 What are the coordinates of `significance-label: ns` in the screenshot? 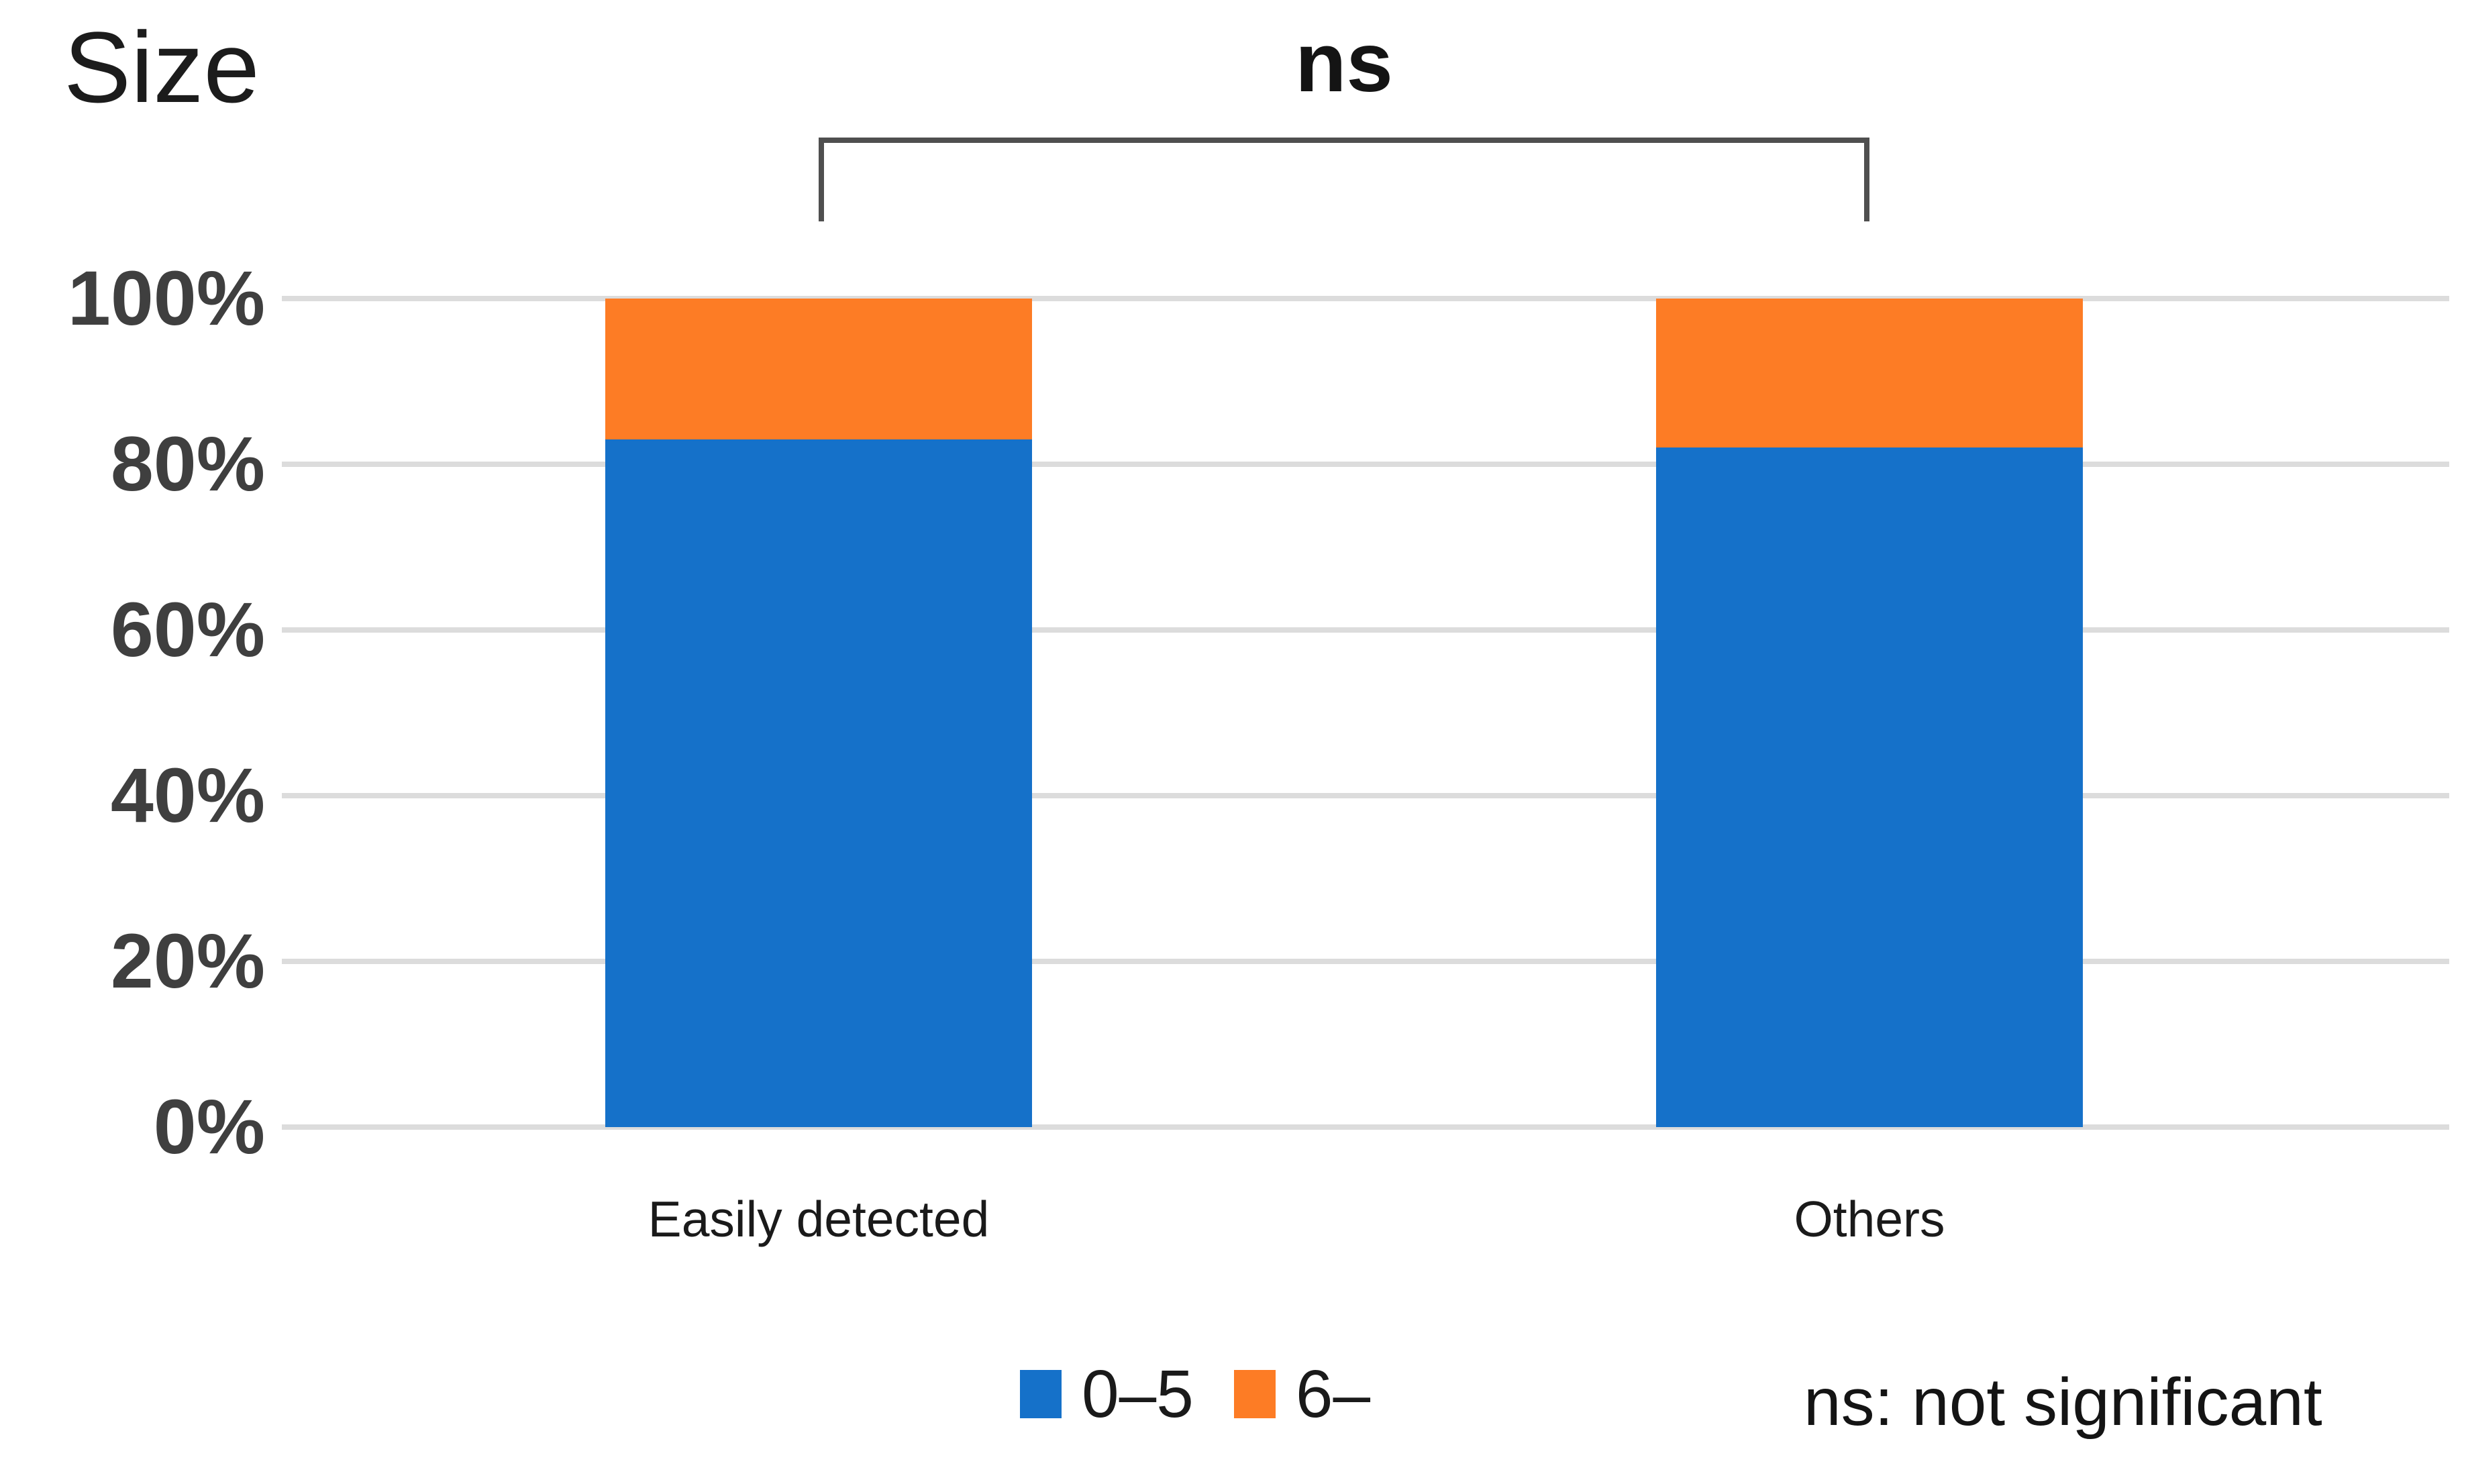 It's located at (1344, 62).